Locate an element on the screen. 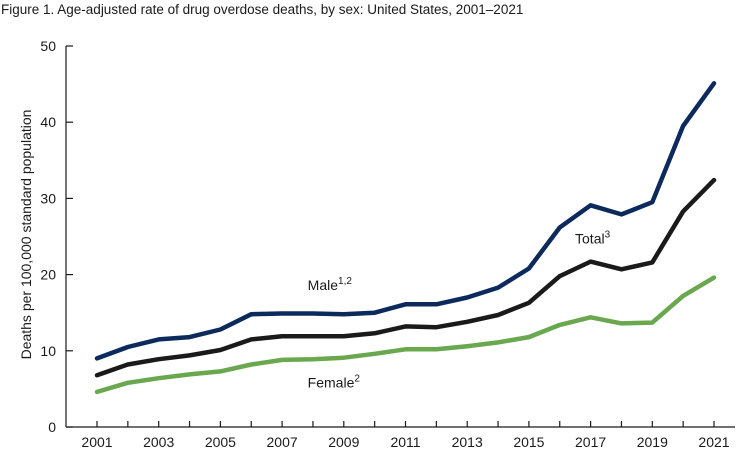 The height and width of the screenshot is (470, 750). series-label-superscript: 2 is located at coordinates (357, 379).